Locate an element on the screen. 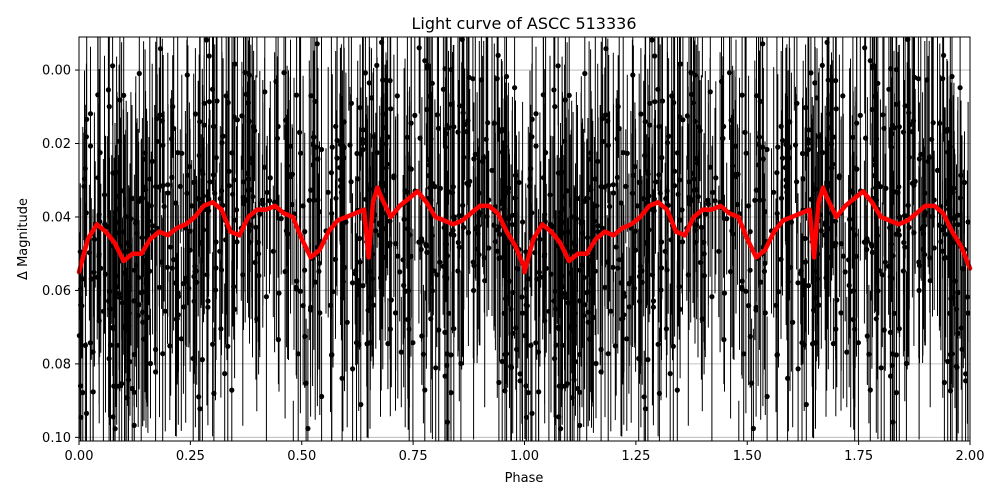  x-tick-label: 1.75 is located at coordinates (858, 456).